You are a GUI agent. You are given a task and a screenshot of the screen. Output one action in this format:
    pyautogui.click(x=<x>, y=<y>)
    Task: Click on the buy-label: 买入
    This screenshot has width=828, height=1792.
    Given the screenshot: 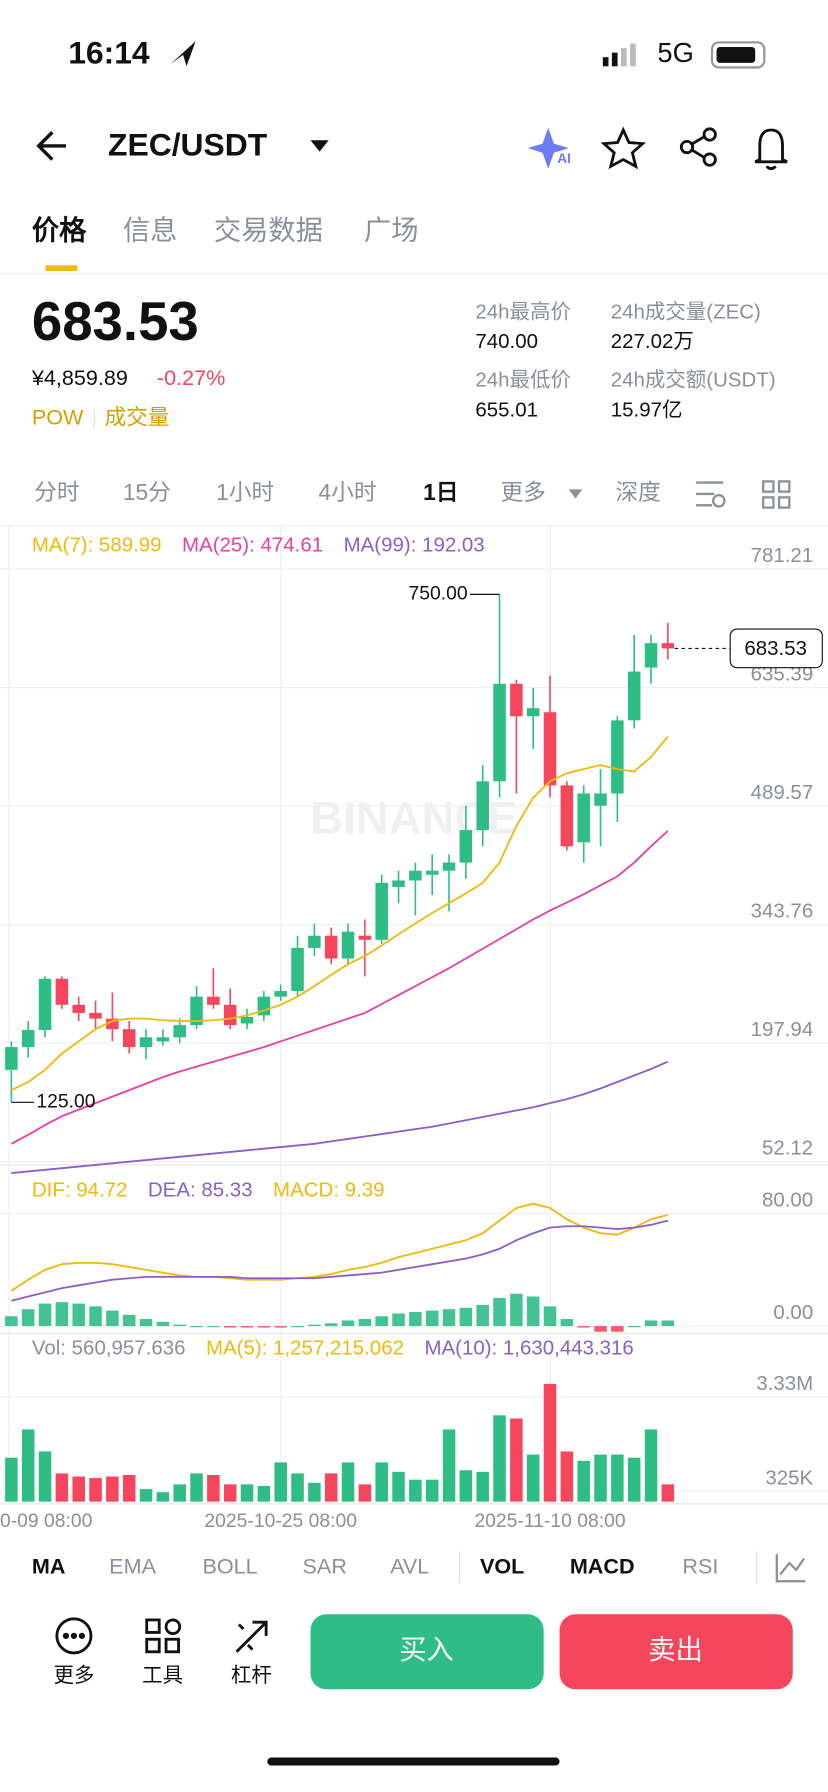 What is the action you would take?
    pyautogui.click(x=426, y=1649)
    